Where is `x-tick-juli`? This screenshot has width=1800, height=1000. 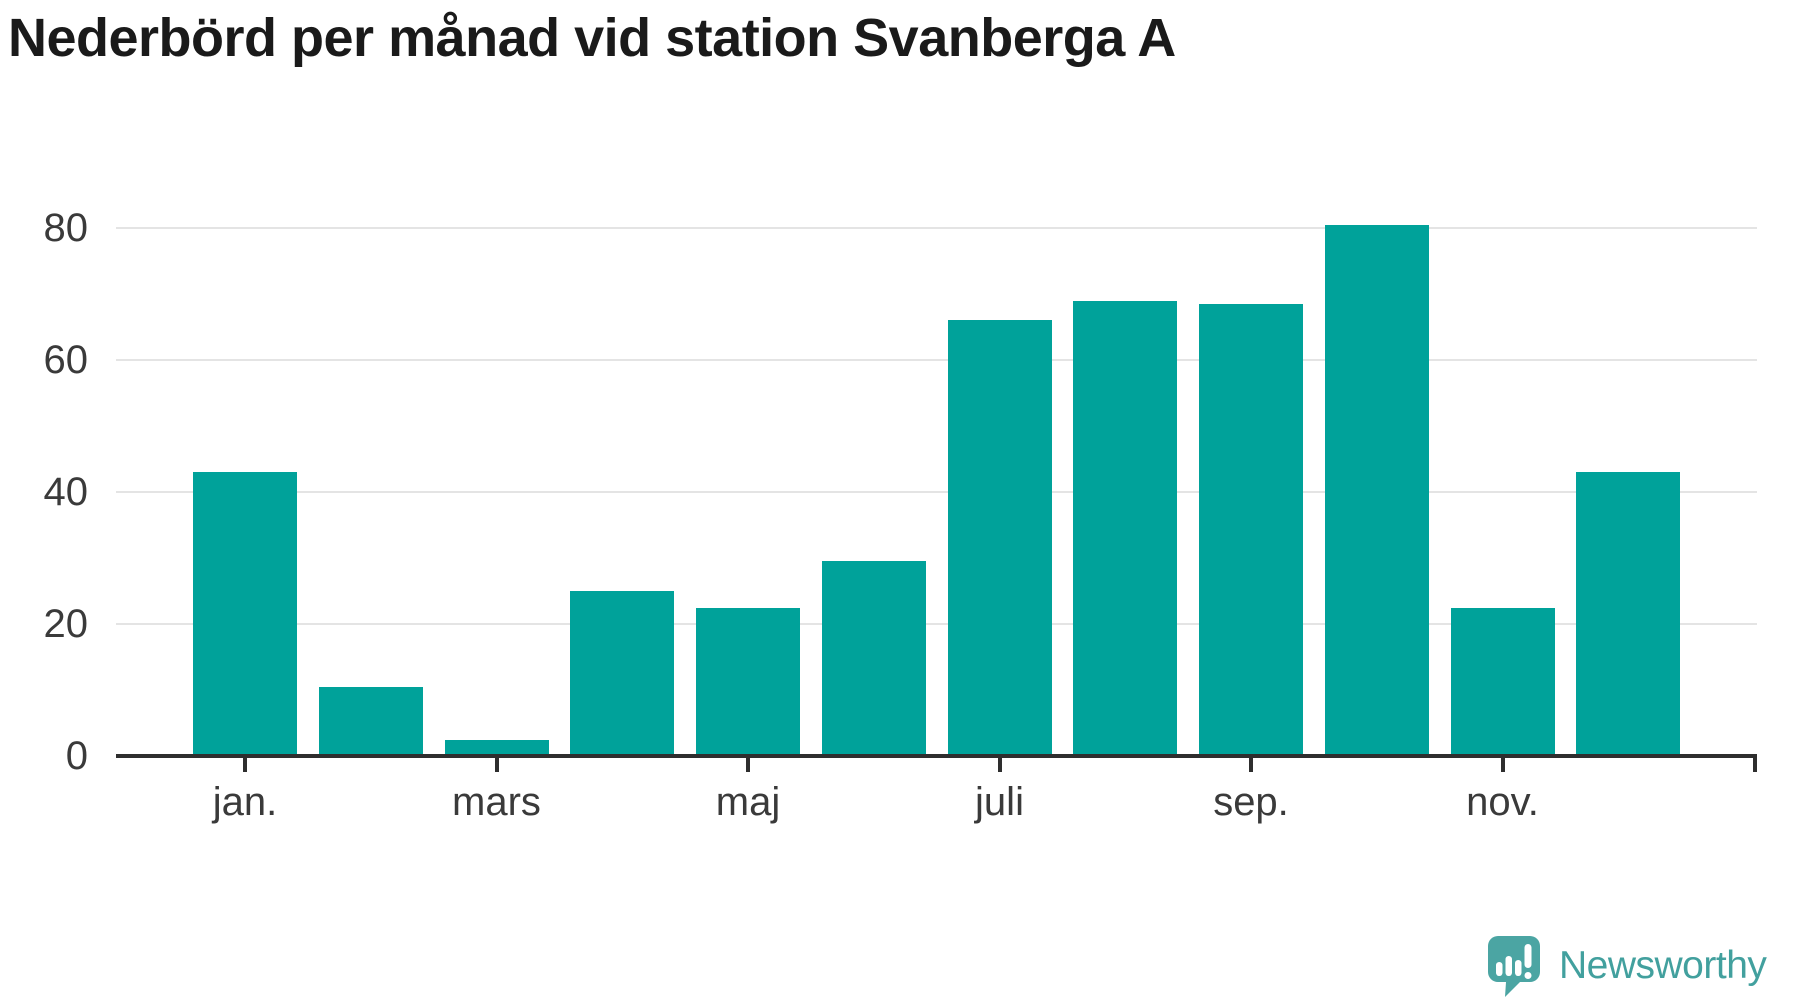 x-tick-juli is located at coordinates (999, 764).